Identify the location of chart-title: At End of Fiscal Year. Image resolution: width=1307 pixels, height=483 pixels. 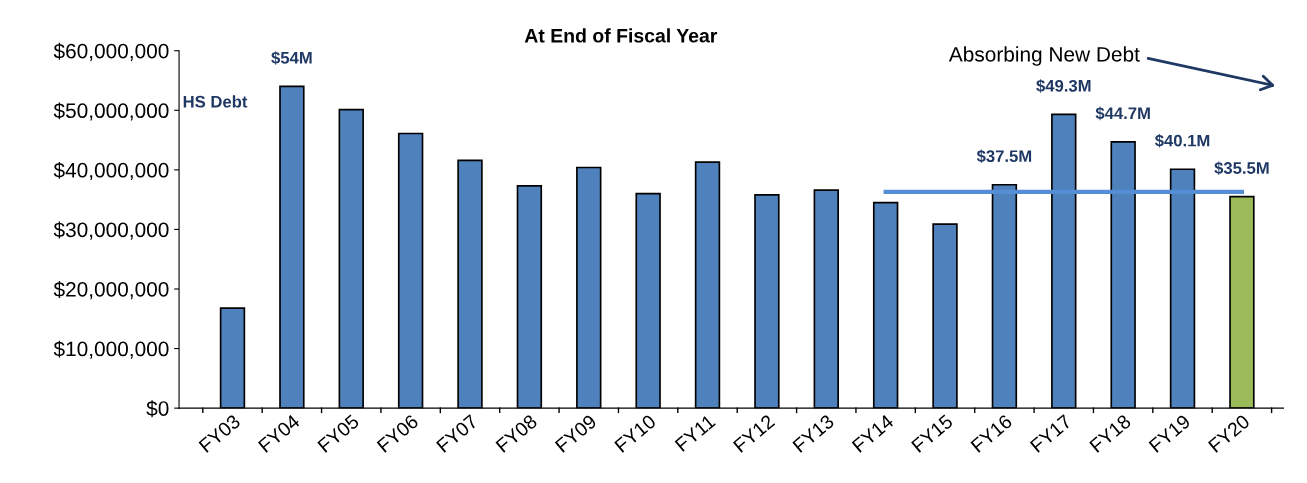
(621, 35).